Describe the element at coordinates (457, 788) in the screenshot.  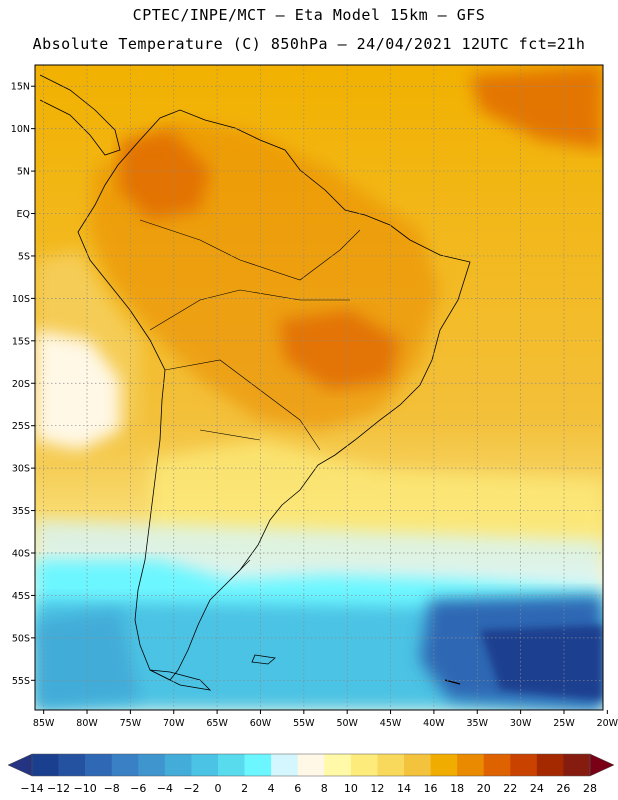
I see `colorbar-label: 18` at that location.